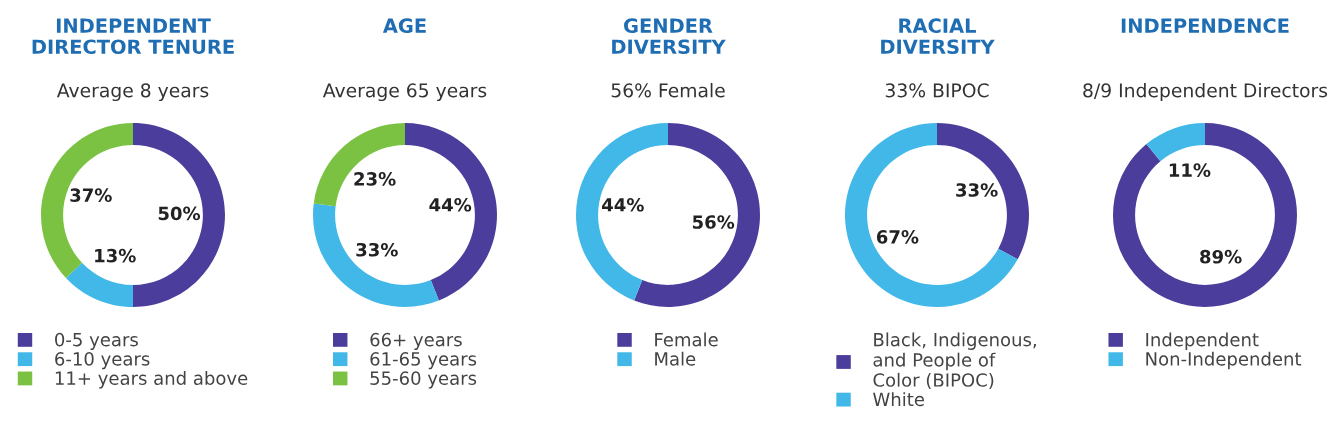 Image resolution: width=1339 pixels, height=430 pixels. I want to click on legend-label: 0-5 years, so click(96, 341).